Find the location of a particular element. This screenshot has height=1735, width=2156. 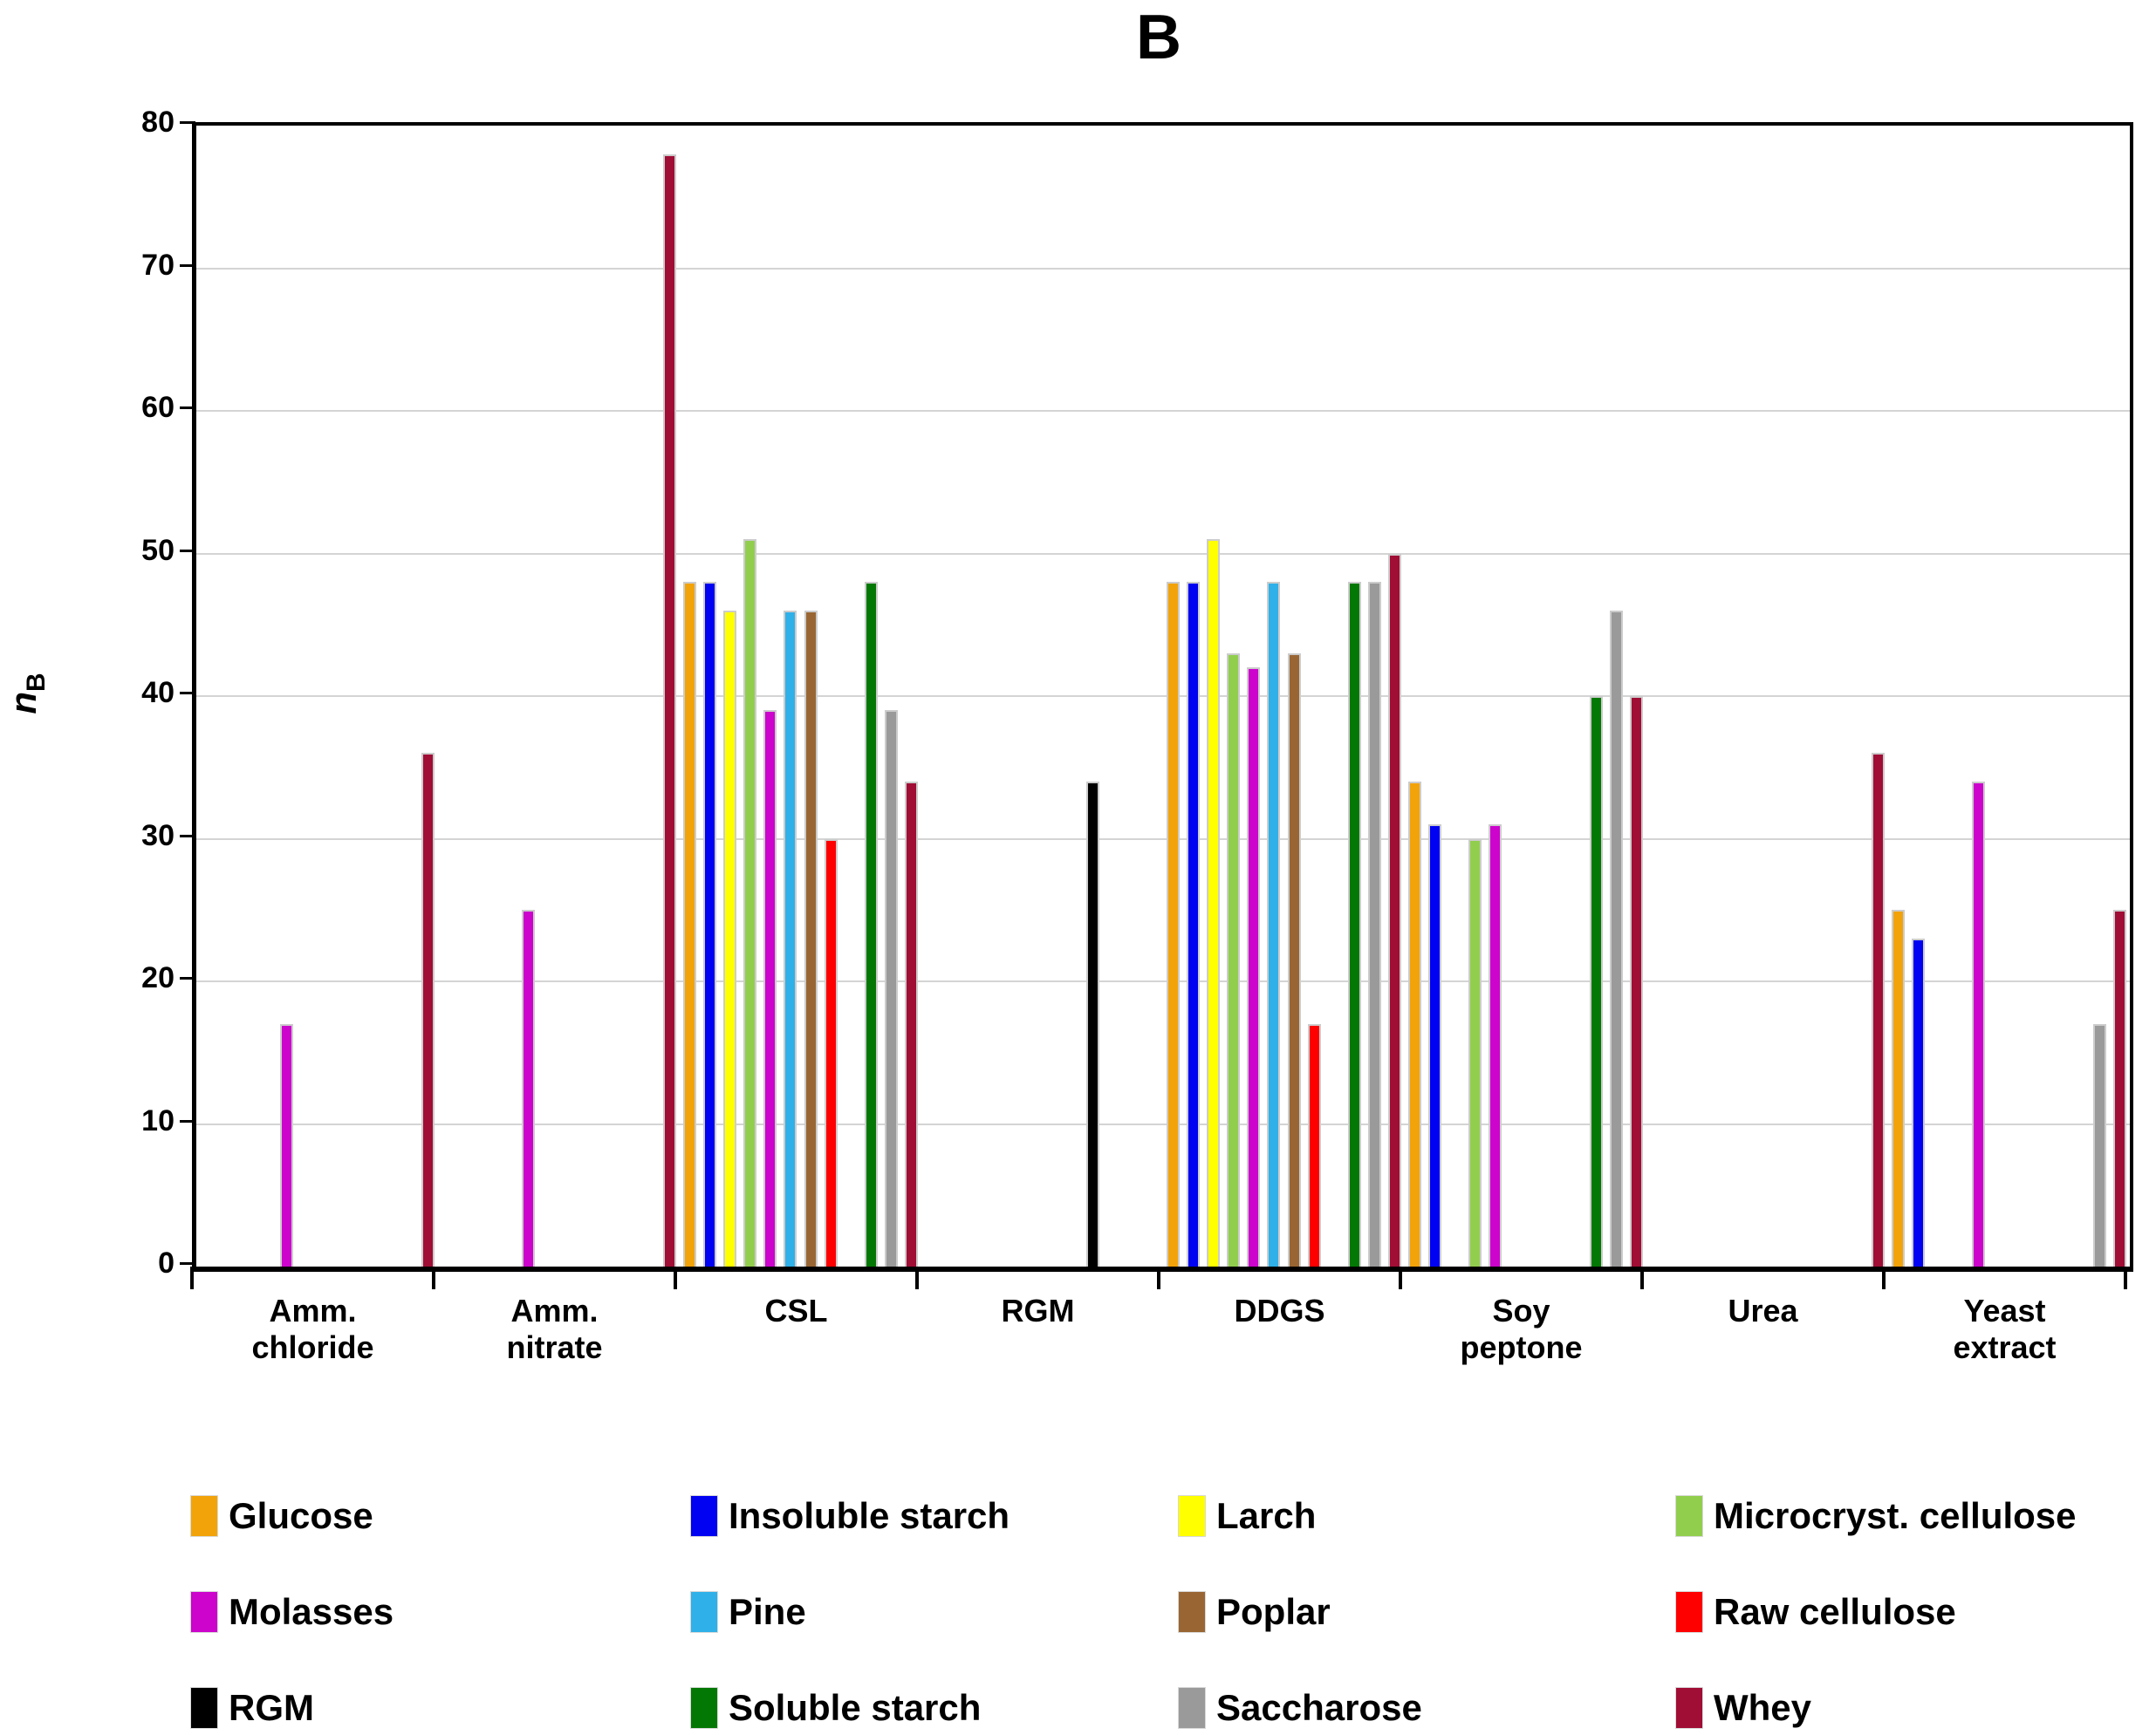

bar-glucose-ddgs is located at coordinates (1174, 924).